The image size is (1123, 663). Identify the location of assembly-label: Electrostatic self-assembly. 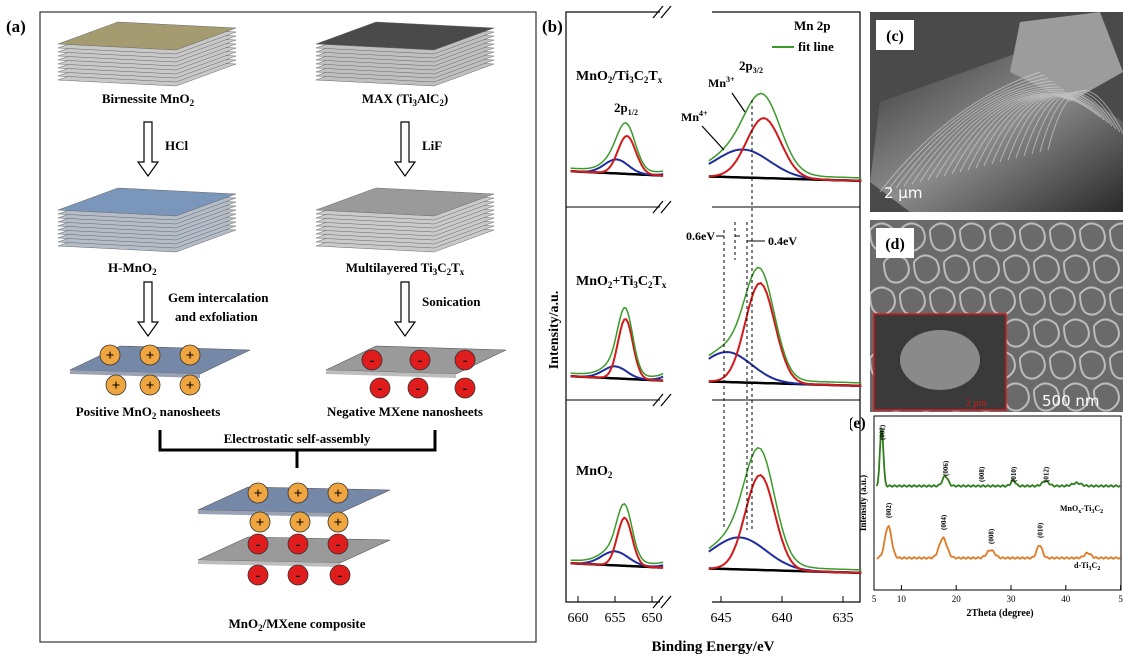
(297, 438).